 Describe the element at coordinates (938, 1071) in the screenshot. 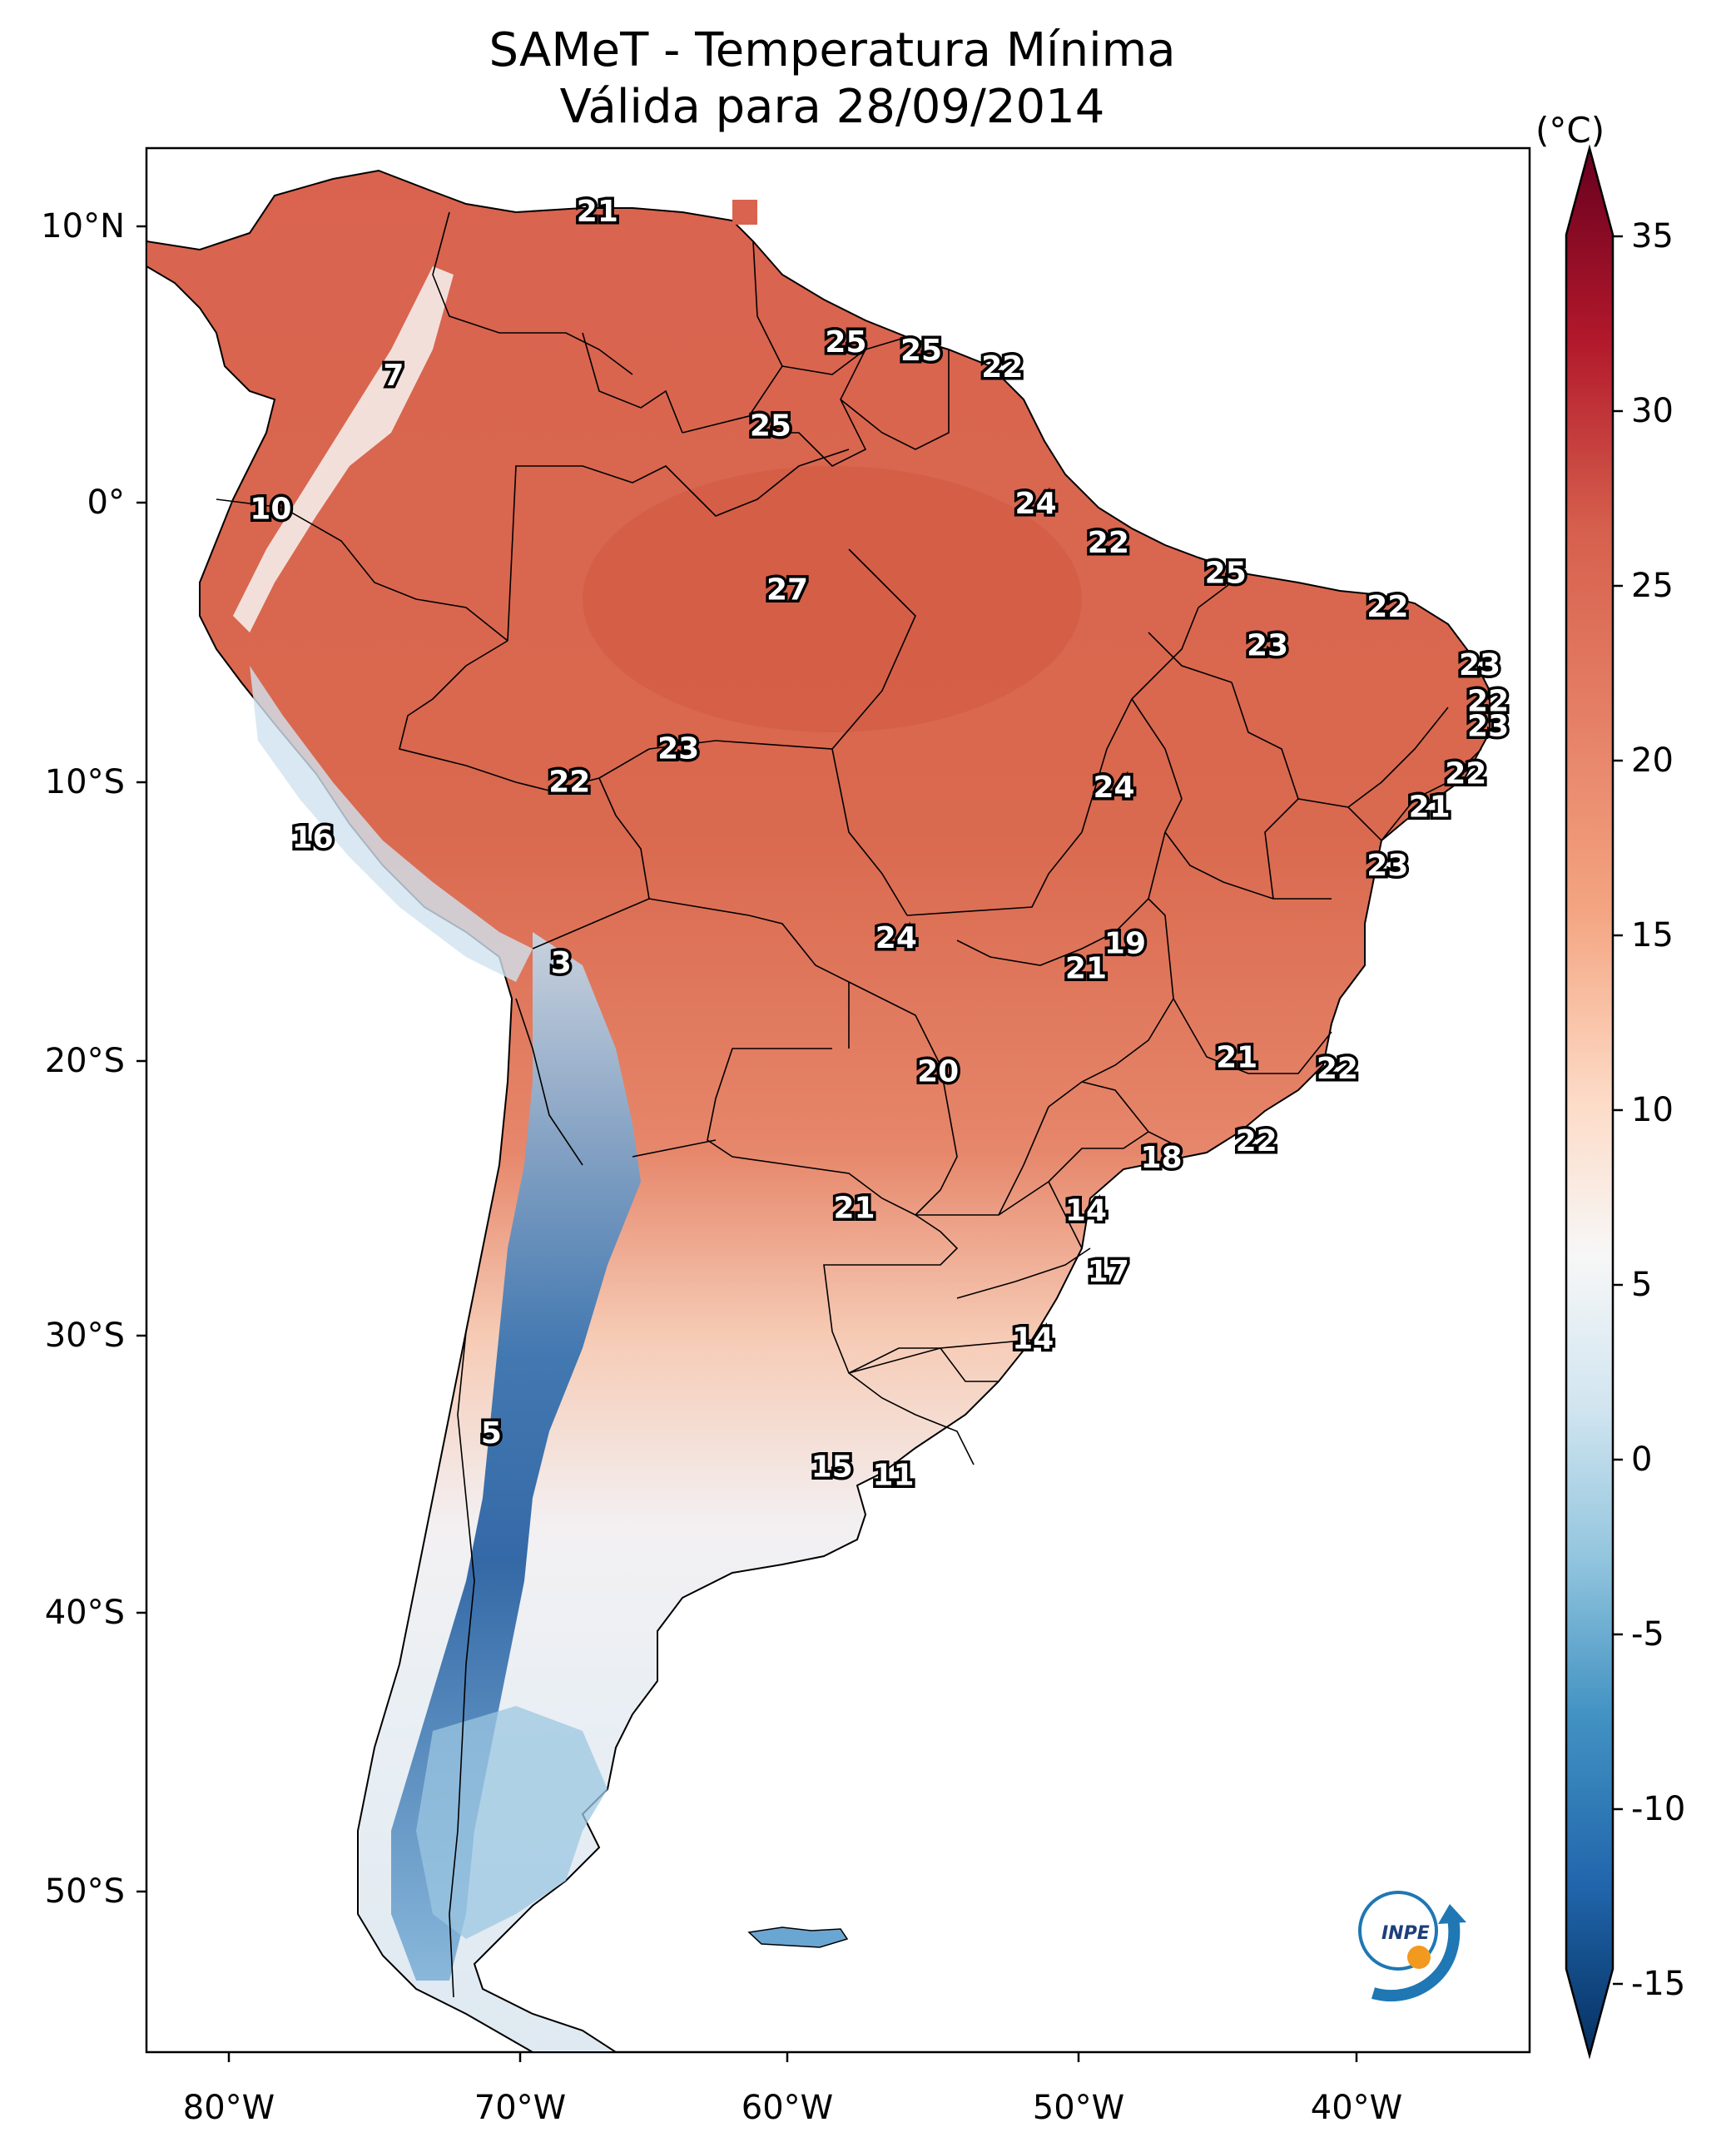

I see `station-label: 20` at that location.